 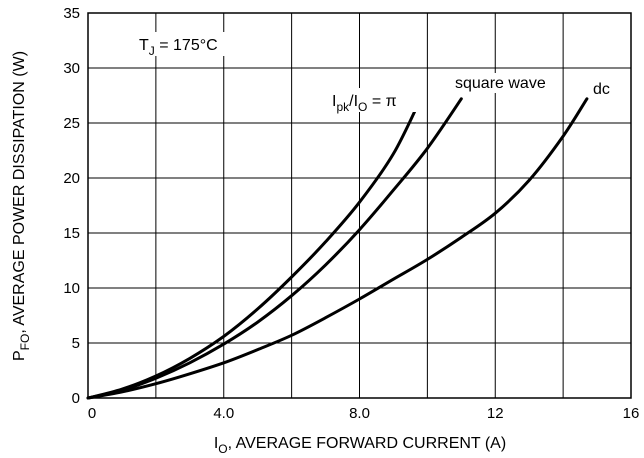 What do you see at coordinates (92, 413) in the screenshot?
I see `x-tick-label: 0` at bounding box center [92, 413].